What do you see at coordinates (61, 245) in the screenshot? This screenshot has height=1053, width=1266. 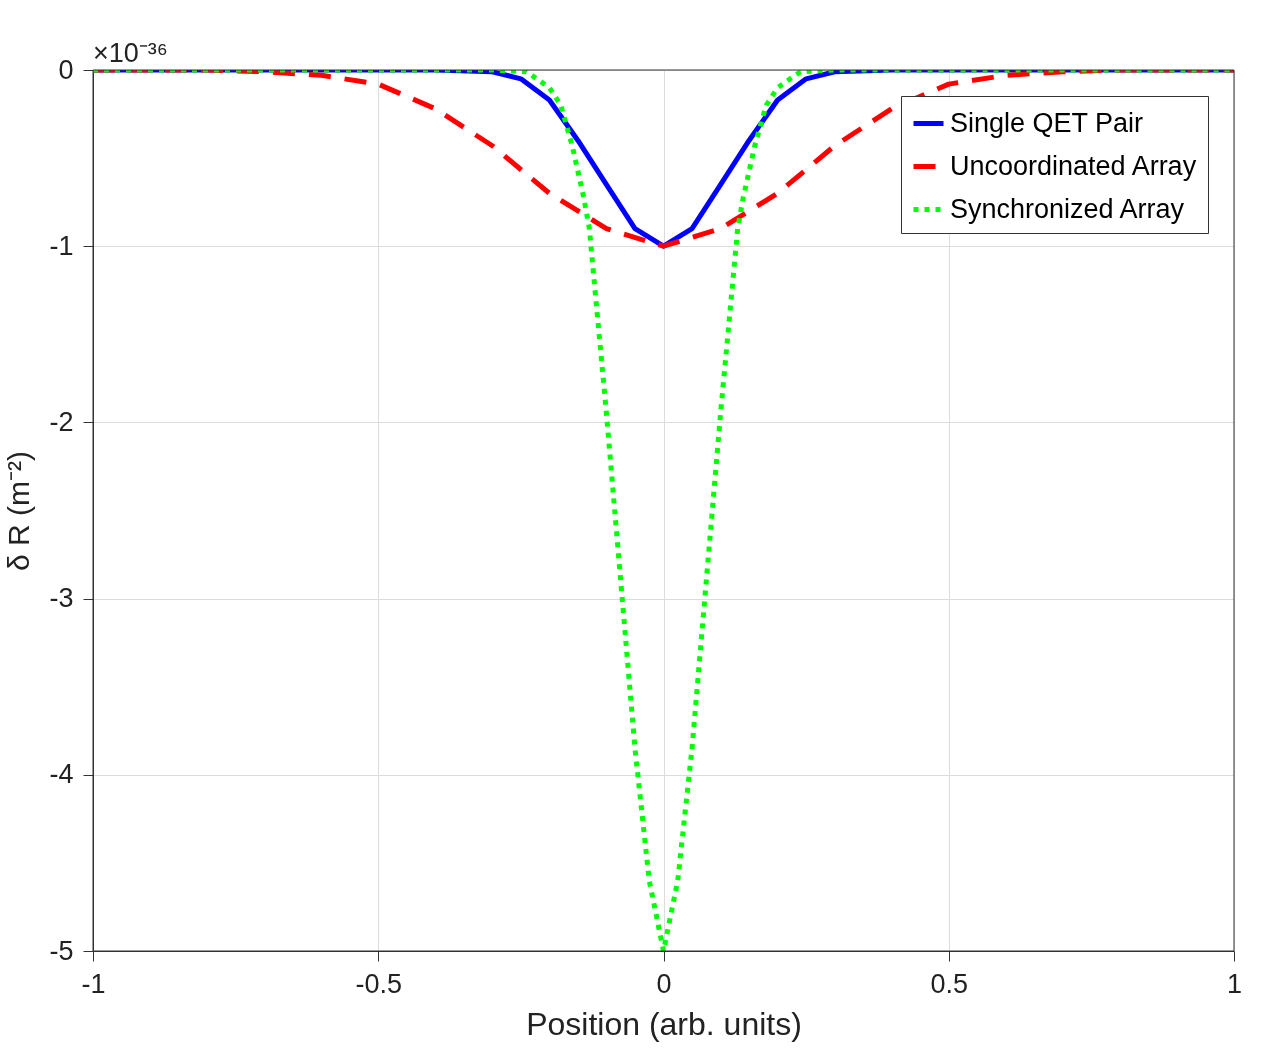 I see `y-tick-label: -1` at bounding box center [61, 245].